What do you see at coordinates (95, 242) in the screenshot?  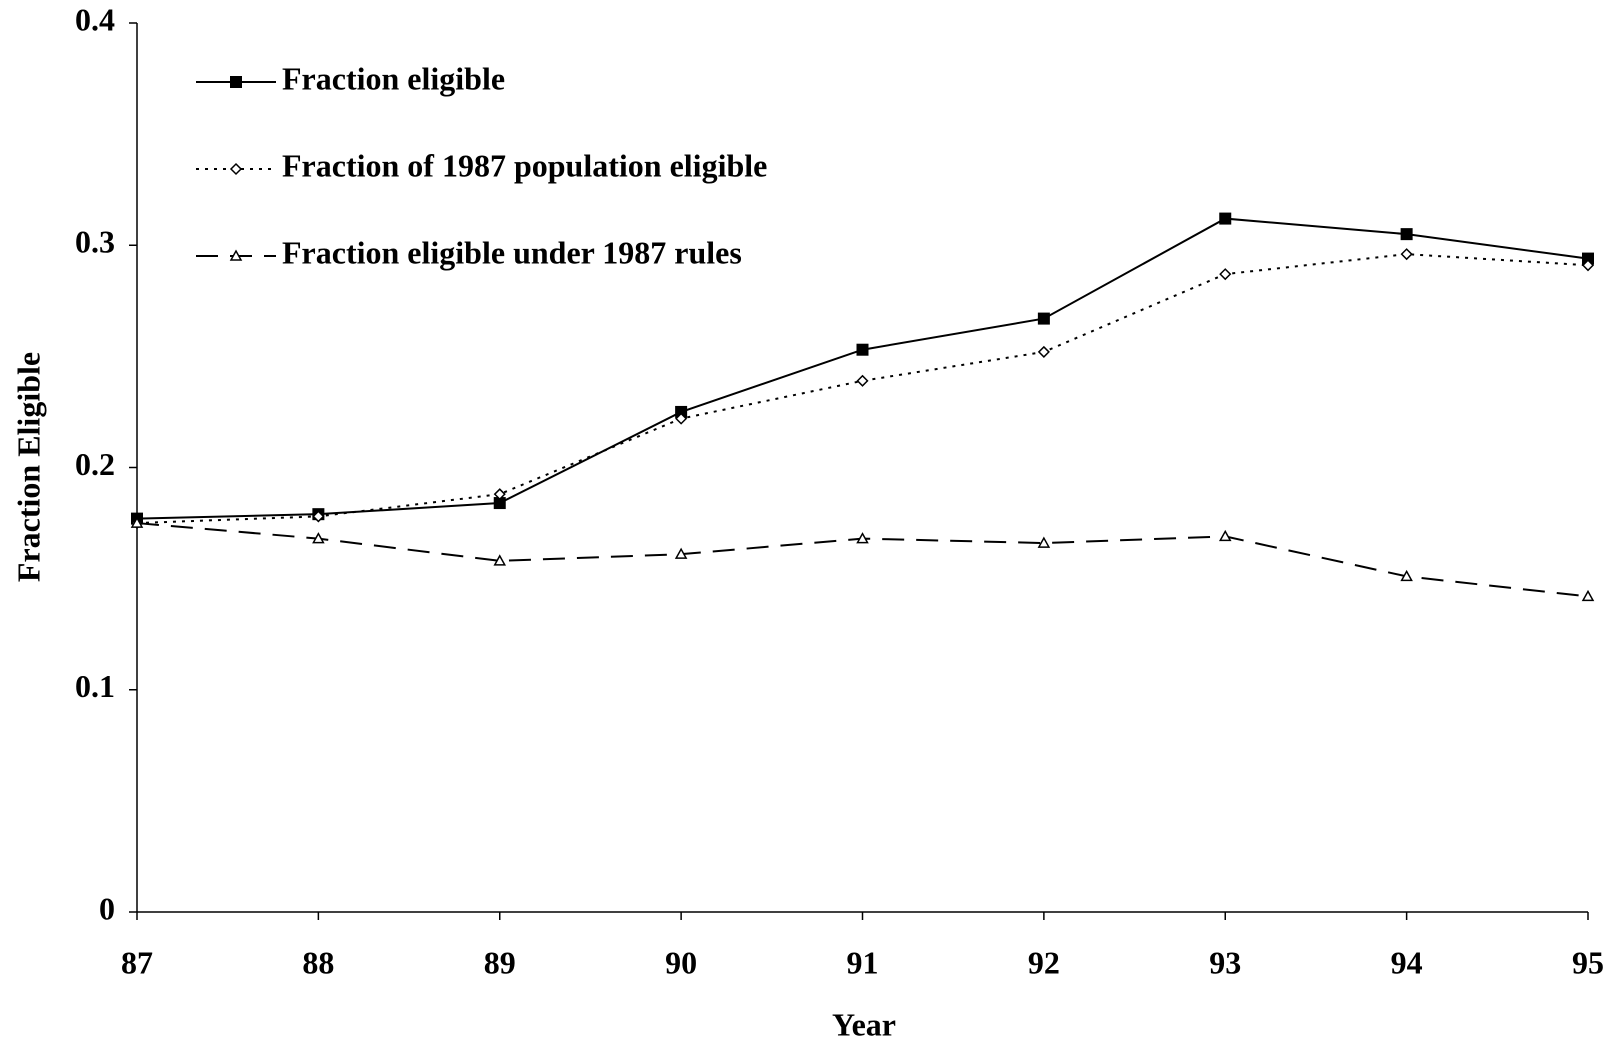 I see `y-tick-label: 0.3` at bounding box center [95, 242].